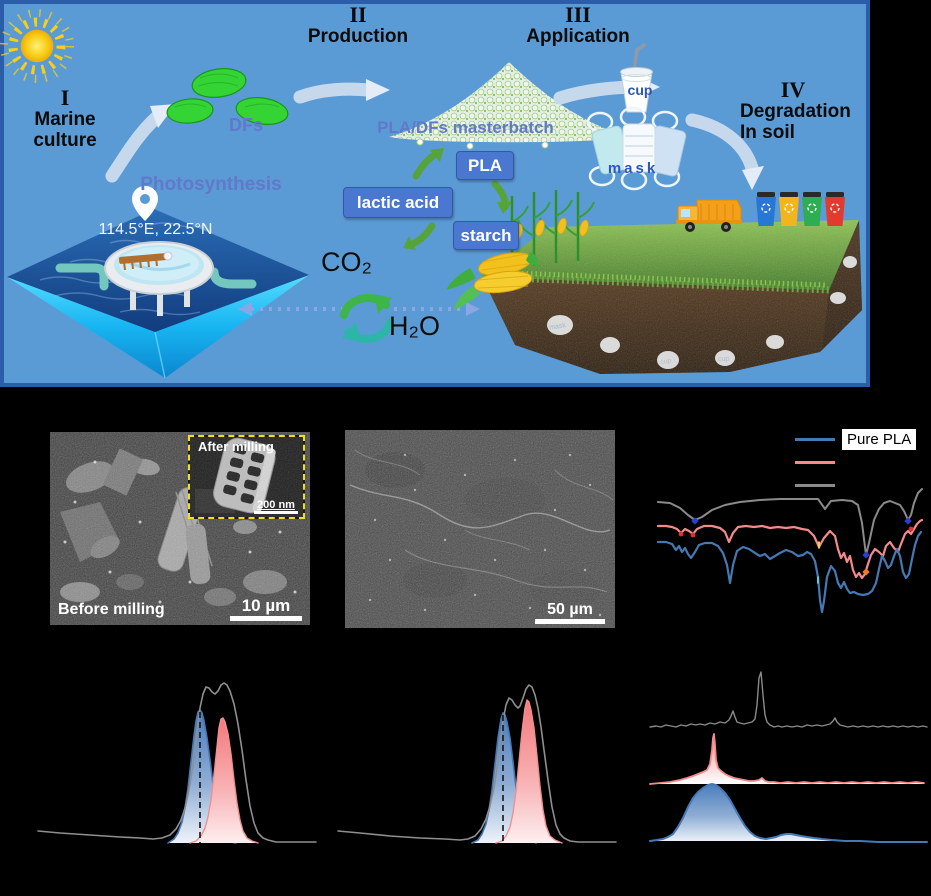  I want to click on sem-b-scale-bar, so click(266, 618).